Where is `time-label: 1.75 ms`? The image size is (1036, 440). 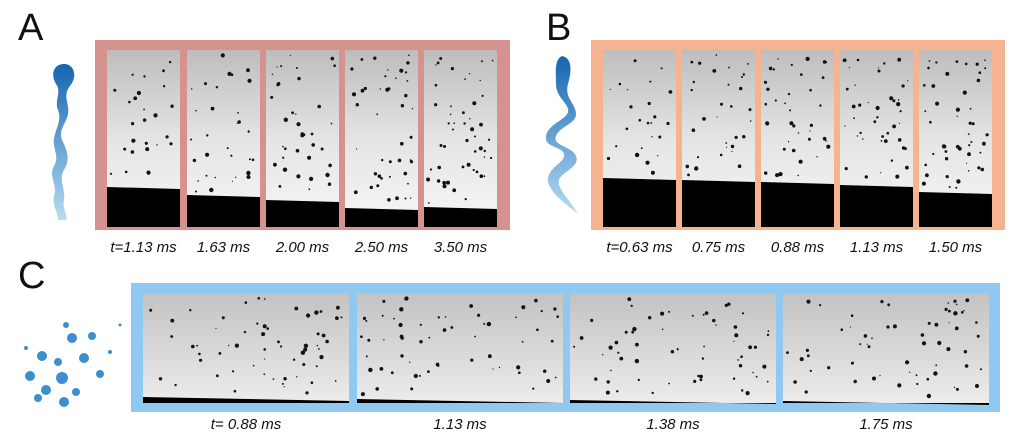
time-label: 1.75 ms is located at coordinates (886, 424).